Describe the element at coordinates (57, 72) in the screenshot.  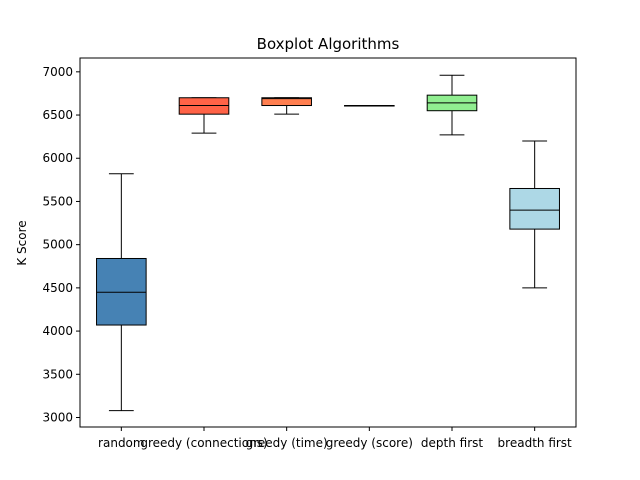
I see `y-tick-label: 7000` at that location.